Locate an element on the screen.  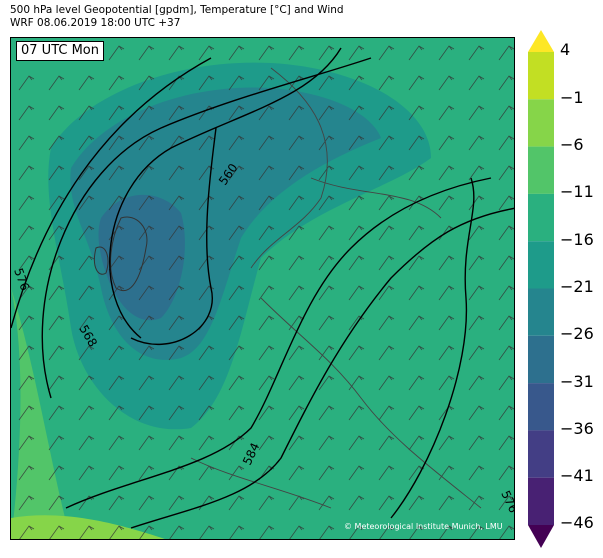
colorbar-tick: −21 is located at coordinates (577, 286).